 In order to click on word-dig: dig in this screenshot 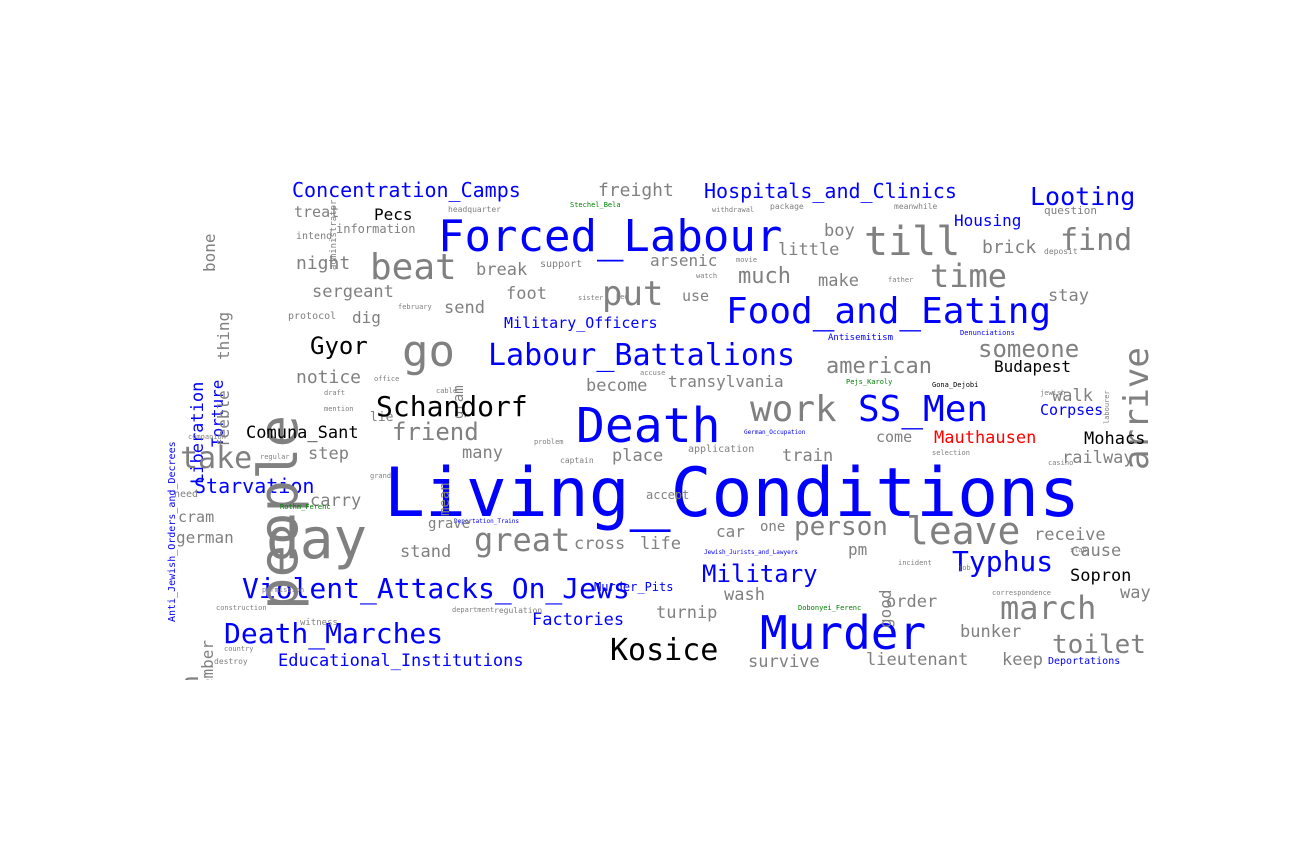, I will do `click(366, 317)`.